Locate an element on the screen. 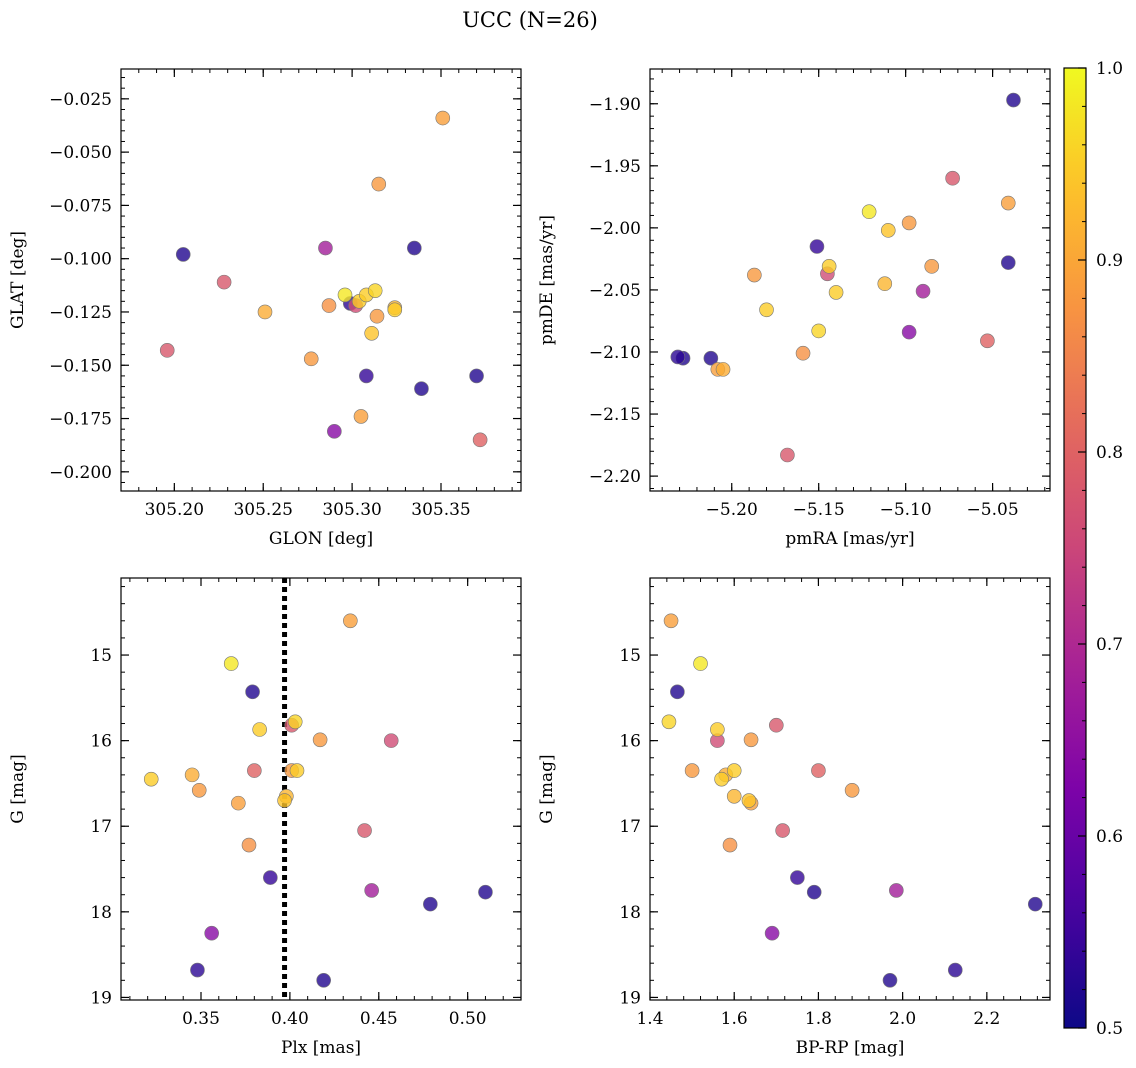 The width and height of the screenshot is (1136, 1068). y-tick-label: −0.125 is located at coordinates (80, 313).